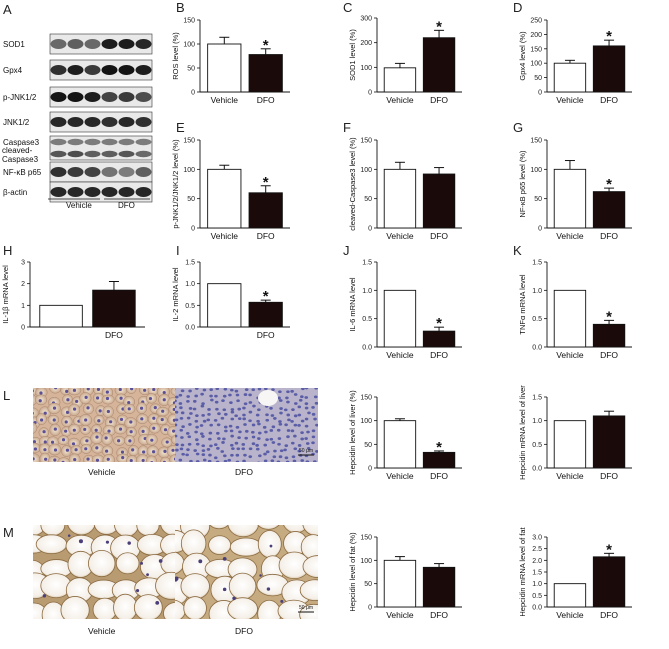 This screenshot has height=649, width=669. Describe the element at coordinates (178, 250) in the screenshot. I see `panel-label-i: I` at that location.